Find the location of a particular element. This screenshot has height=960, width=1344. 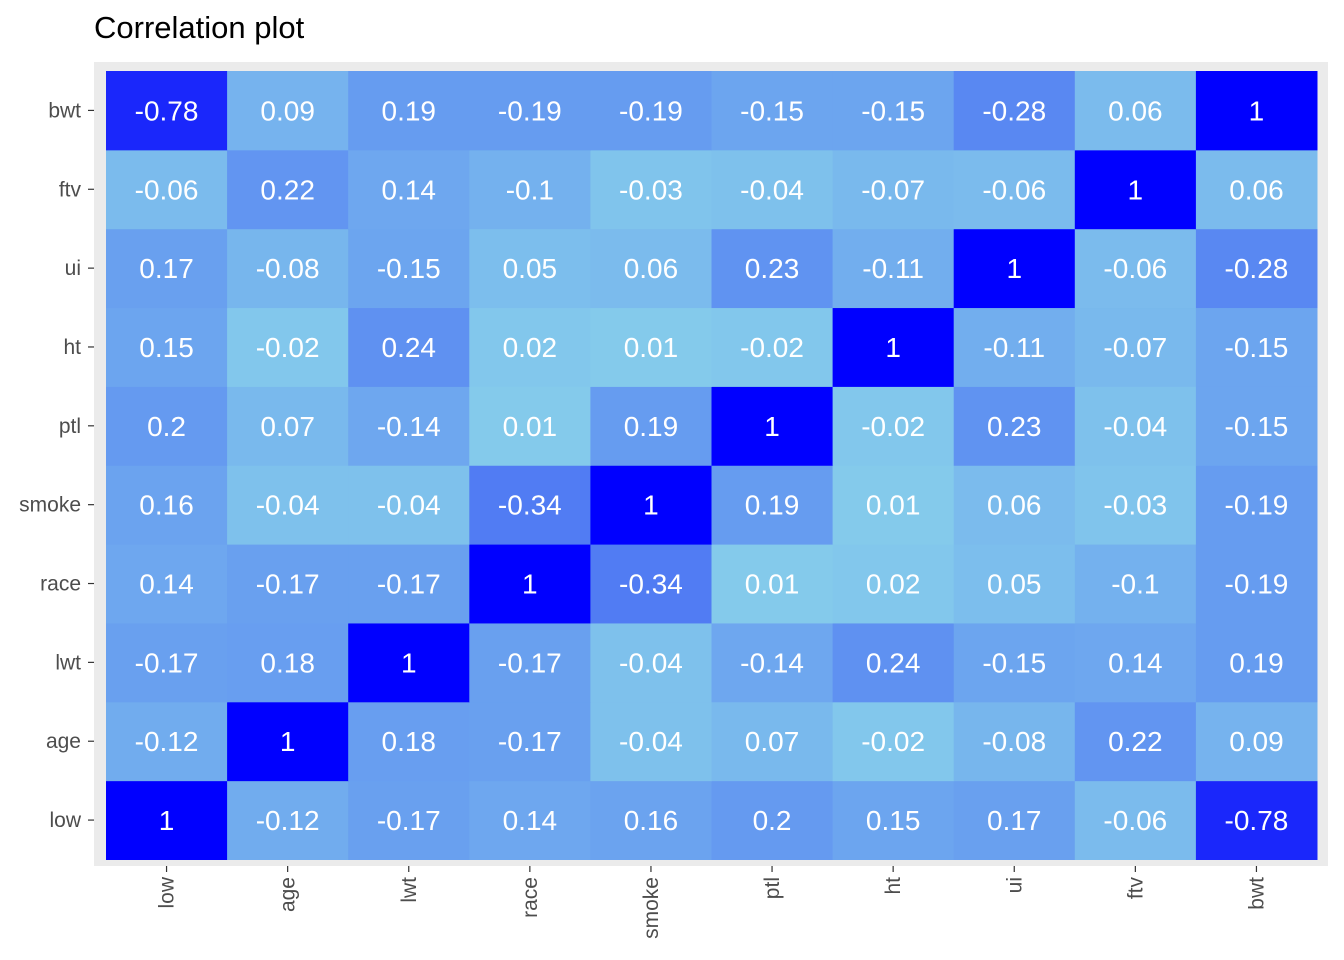

heatmap-cell-ptl-low is located at coordinates (167, 426).